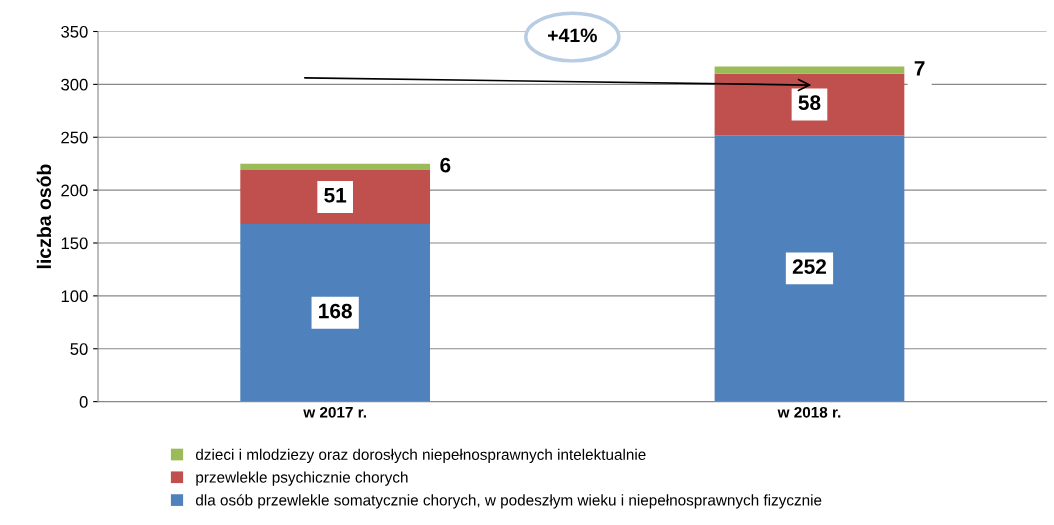  I want to click on y-tick-label: 150, so click(74, 243).